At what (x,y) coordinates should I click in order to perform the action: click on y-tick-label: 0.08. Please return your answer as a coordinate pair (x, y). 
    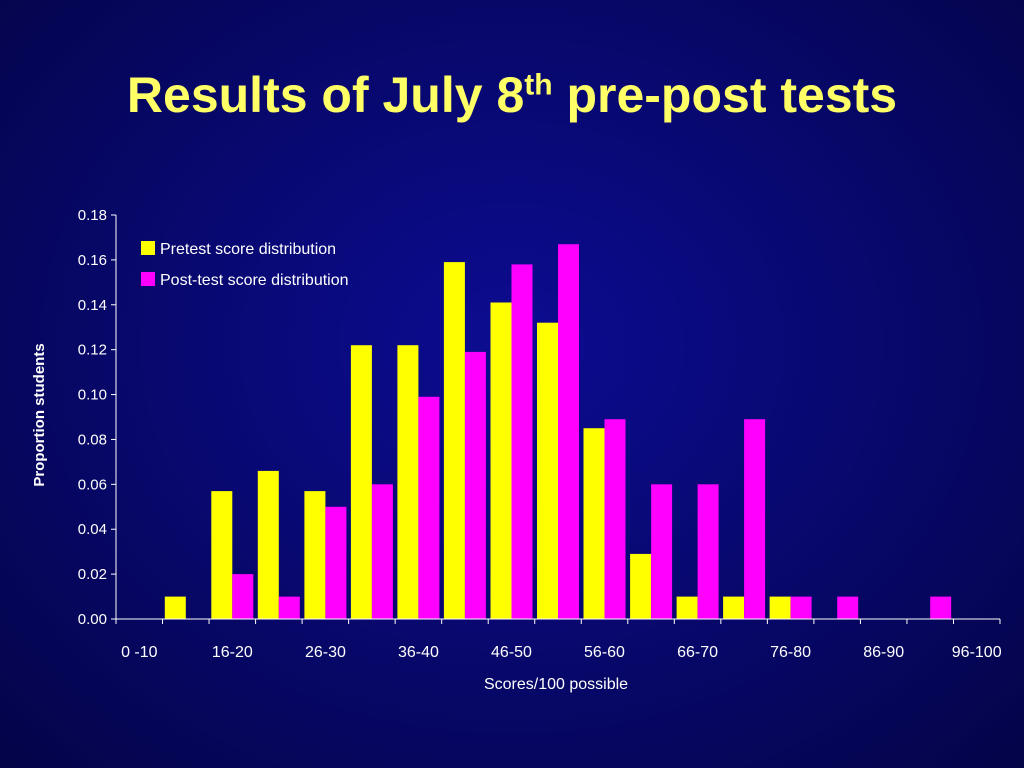
    Looking at the image, I should click on (92, 439).